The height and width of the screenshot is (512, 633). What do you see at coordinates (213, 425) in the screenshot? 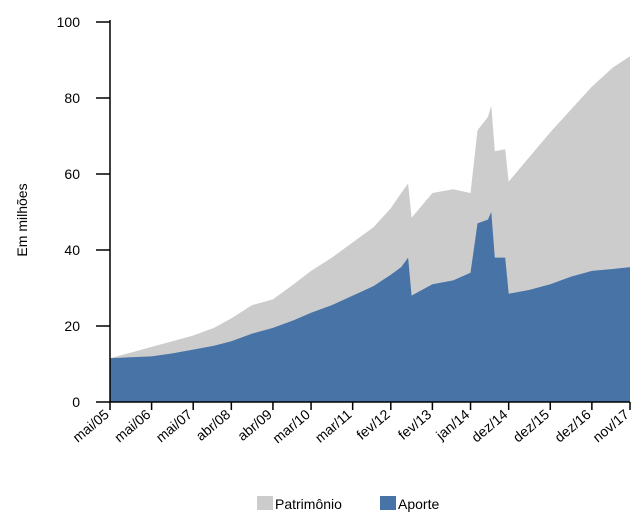
I see `x-tick-label: abr/08` at bounding box center [213, 425].